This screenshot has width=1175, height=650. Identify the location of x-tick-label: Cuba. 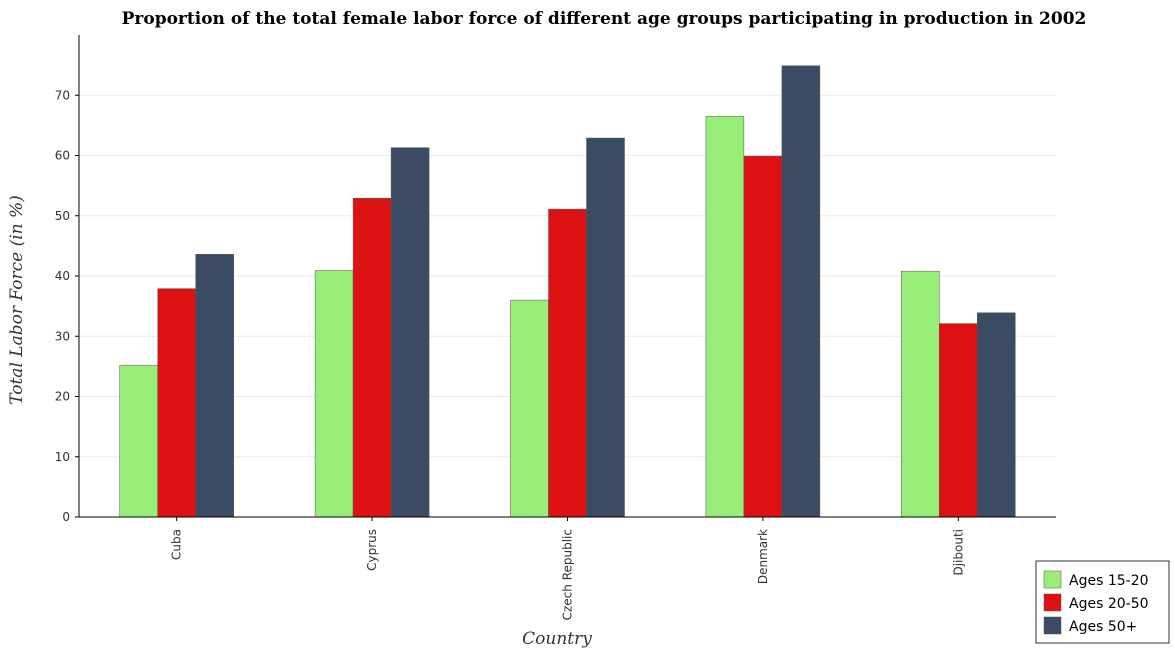
(177, 544).